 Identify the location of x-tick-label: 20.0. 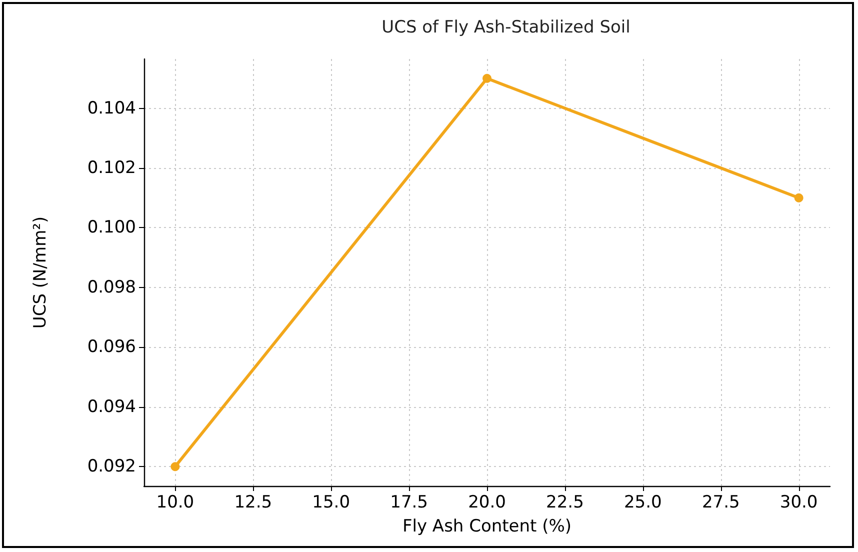
(487, 502).